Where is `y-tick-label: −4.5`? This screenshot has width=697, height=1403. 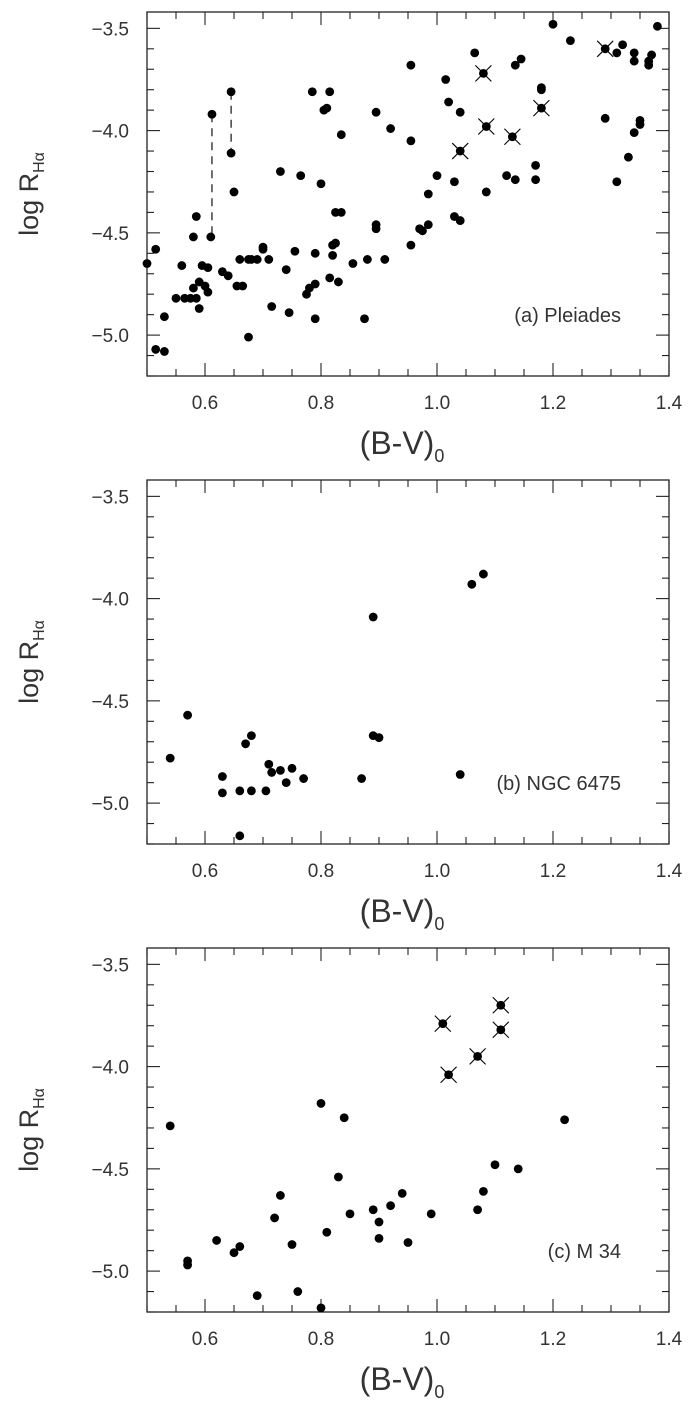 y-tick-label: −4.5 is located at coordinates (110, 702).